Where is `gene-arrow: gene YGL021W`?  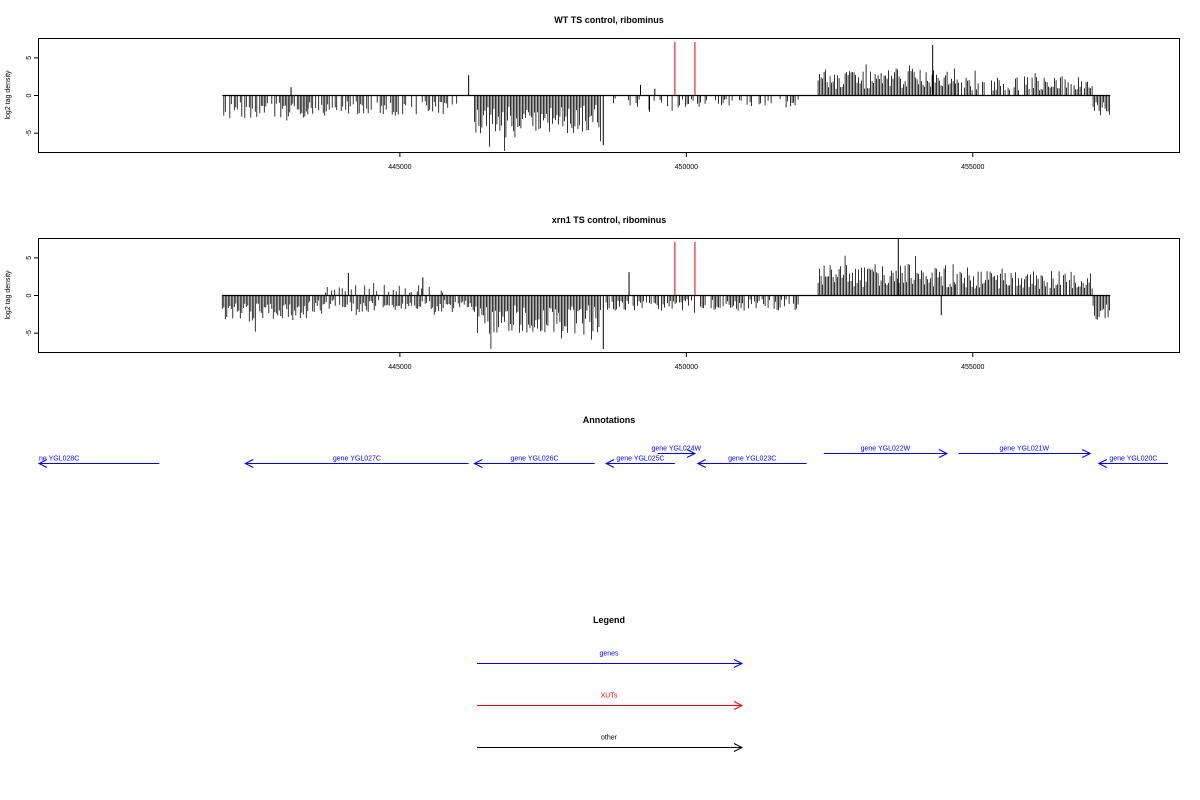
gene-arrow: gene YGL021W is located at coordinates (1025, 452).